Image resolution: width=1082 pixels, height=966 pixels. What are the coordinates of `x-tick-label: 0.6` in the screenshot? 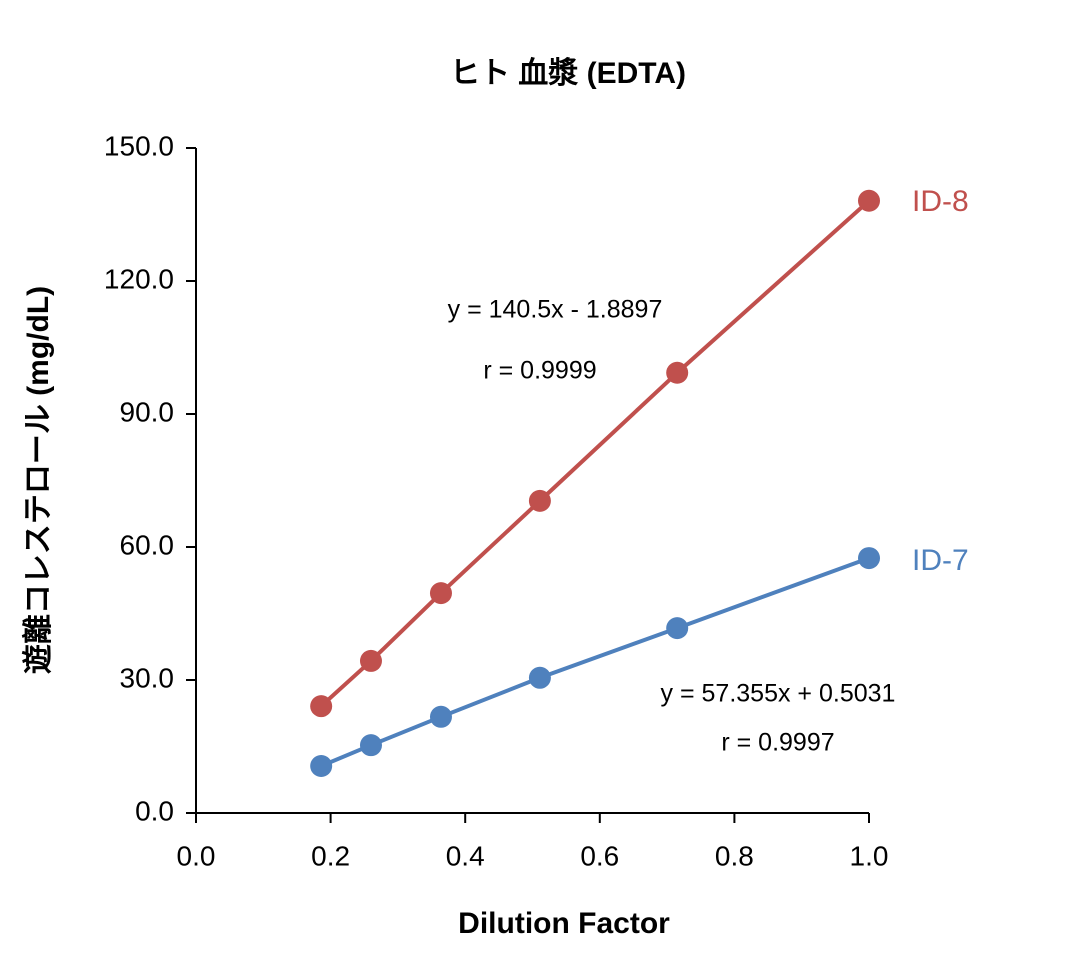 It's located at (599, 855).